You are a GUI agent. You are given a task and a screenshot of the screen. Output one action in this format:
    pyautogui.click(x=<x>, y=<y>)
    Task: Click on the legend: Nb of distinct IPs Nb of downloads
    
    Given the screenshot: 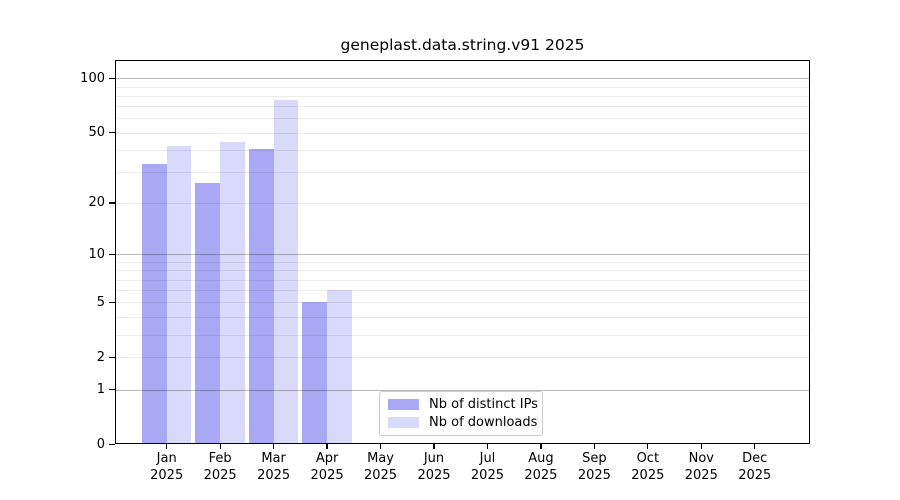 What is the action you would take?
    pyautogui.click(x=461, y=413)
    